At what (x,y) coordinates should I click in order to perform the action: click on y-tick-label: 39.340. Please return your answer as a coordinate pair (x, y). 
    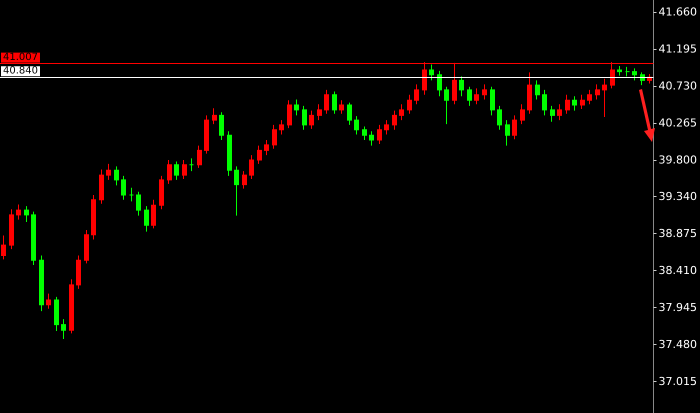
    Looking at the image, I should click on (678, 197).